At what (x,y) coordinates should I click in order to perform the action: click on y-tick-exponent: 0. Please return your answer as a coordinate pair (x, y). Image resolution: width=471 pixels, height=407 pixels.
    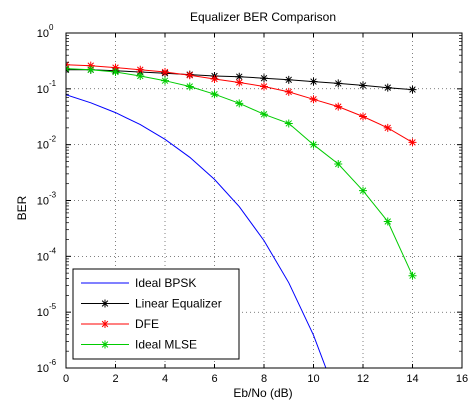
    Looking at the image, I should click on (51, 27).